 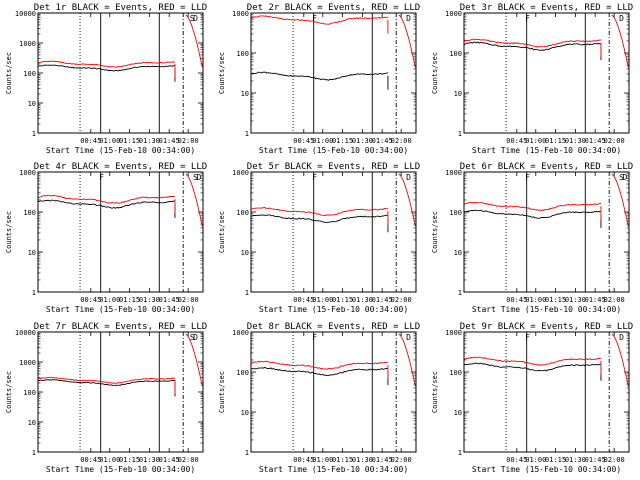 What do you see at coordinates (25, 14) in the screenshot?
I see `y-tick-label: 10000` at bounding box center [25, 14].